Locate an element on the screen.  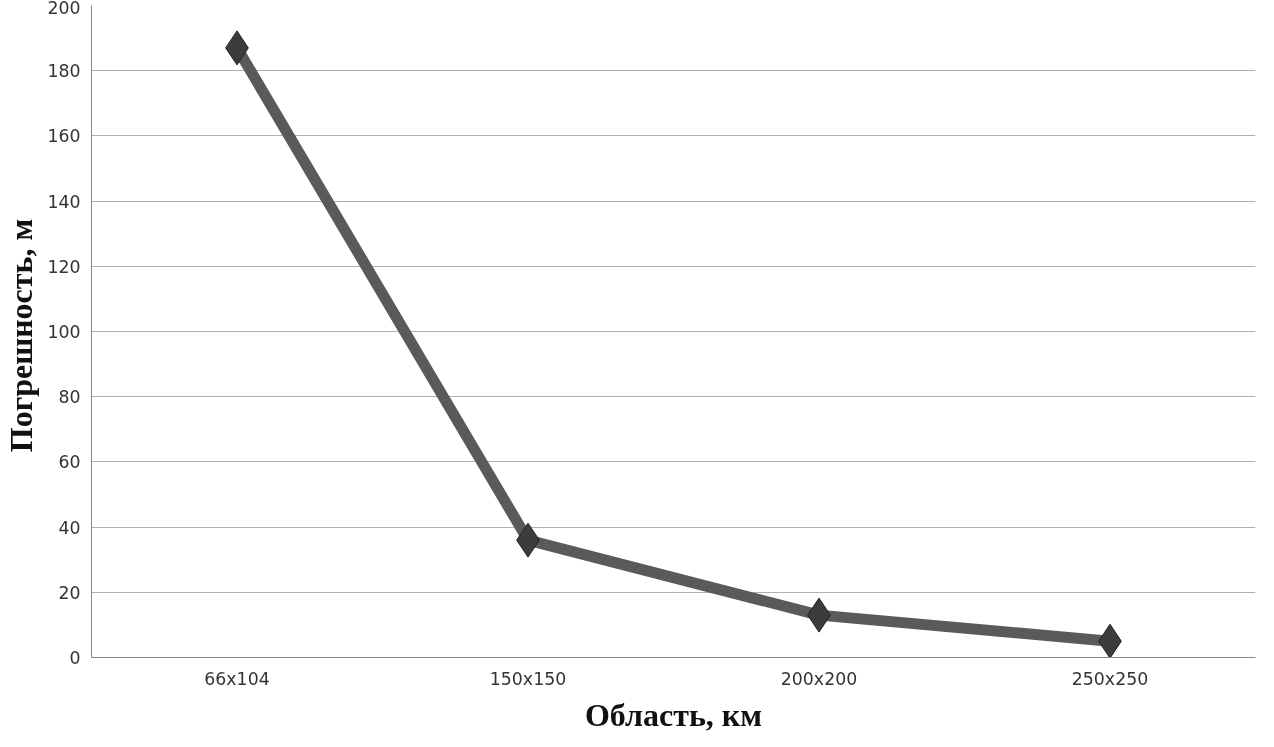
y-tick-label: 160 is located at coordinates (64, 136).